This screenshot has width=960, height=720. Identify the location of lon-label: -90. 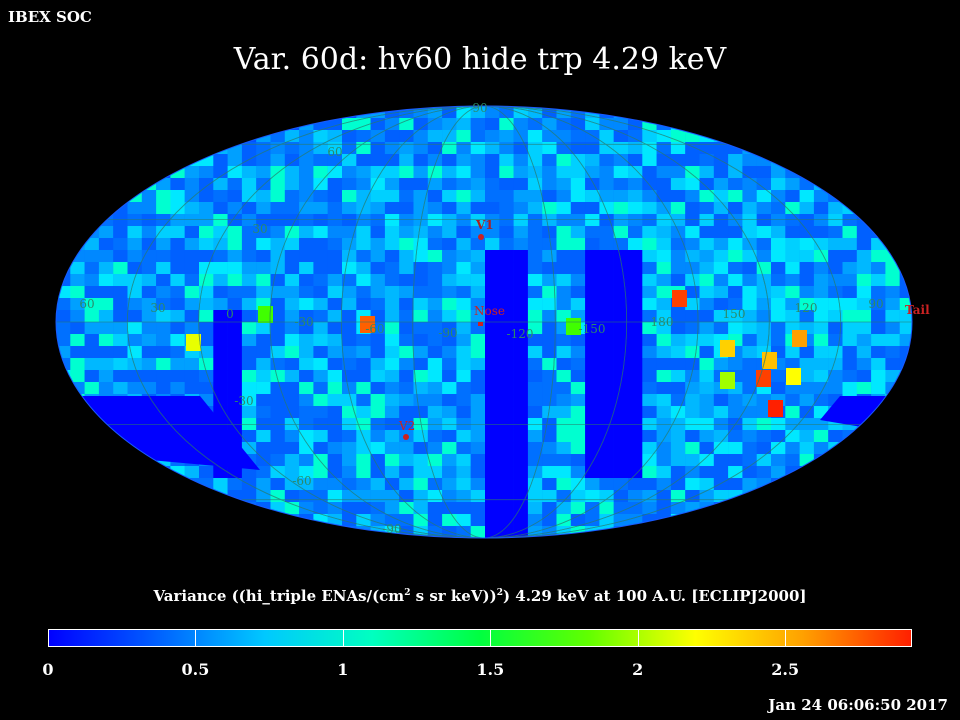
(447, 333).